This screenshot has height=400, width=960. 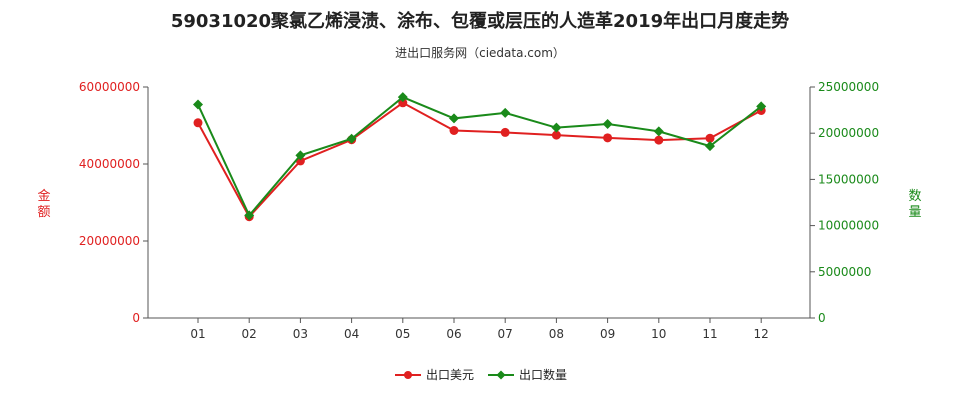 What do you see at coordinates (505, 334) in the screenshot?
I see `x-tick-label: 07` at bounding box center [505, 334].